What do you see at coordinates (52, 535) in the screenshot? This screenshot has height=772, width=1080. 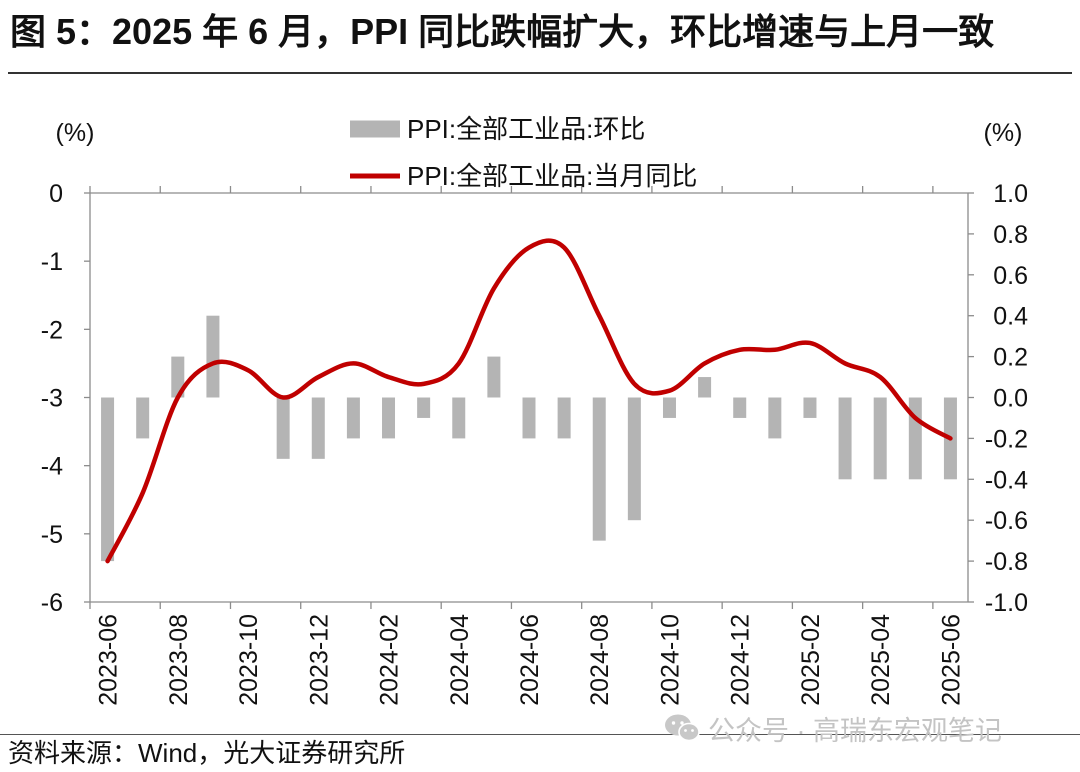 I see `left-tick-label: -5` at bounding box center [52, 535].